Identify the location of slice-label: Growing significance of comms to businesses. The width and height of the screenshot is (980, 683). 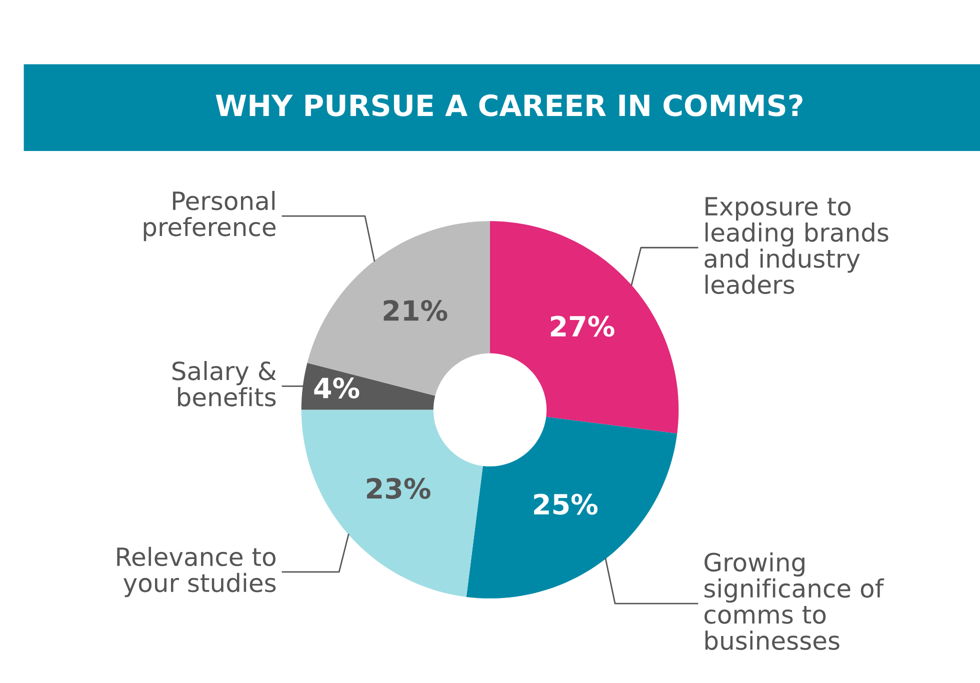
(794, 601).